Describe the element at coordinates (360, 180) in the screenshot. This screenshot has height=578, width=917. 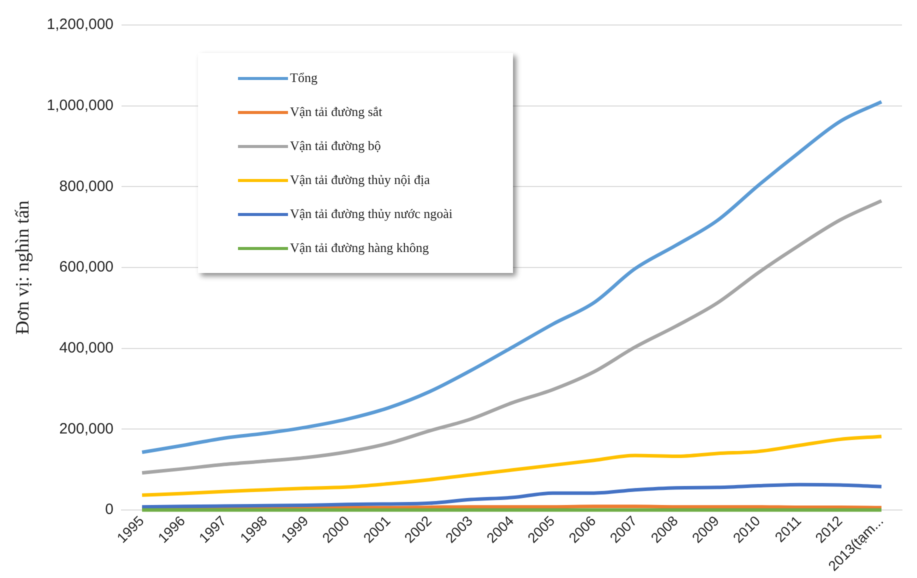
I see `legend-label: Vận tải đường thủy nội địa` at that location.